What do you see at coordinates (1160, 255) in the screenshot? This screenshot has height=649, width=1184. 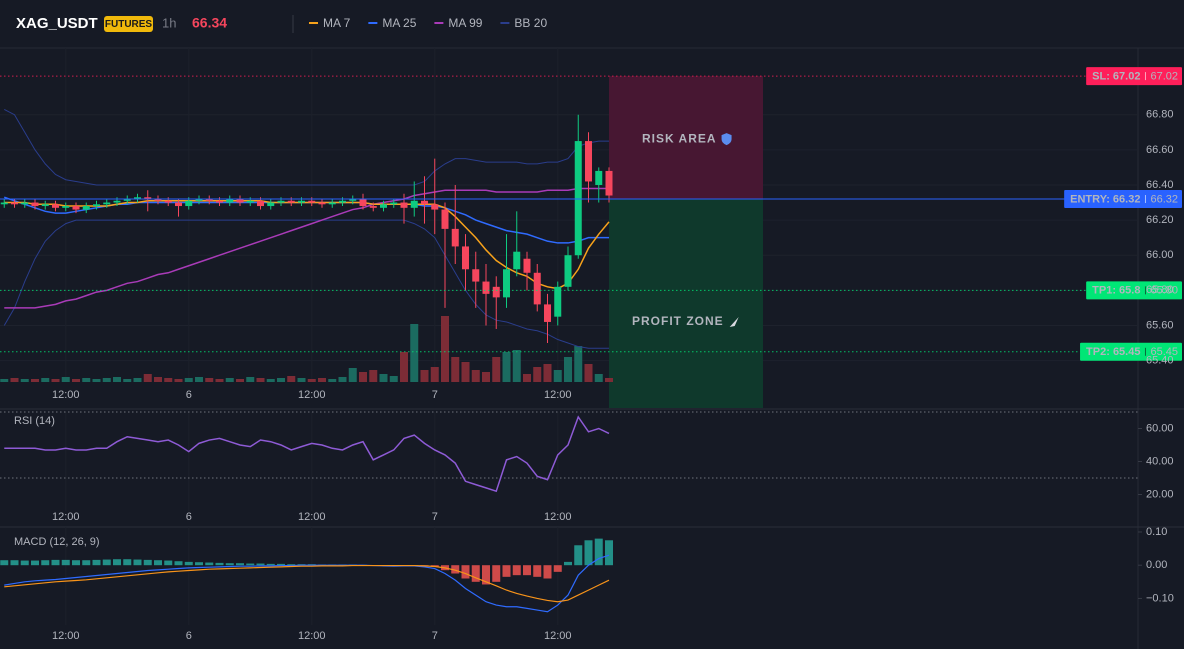 I see `y-tick-label: 66.00` at bounding box center [1160, 255].